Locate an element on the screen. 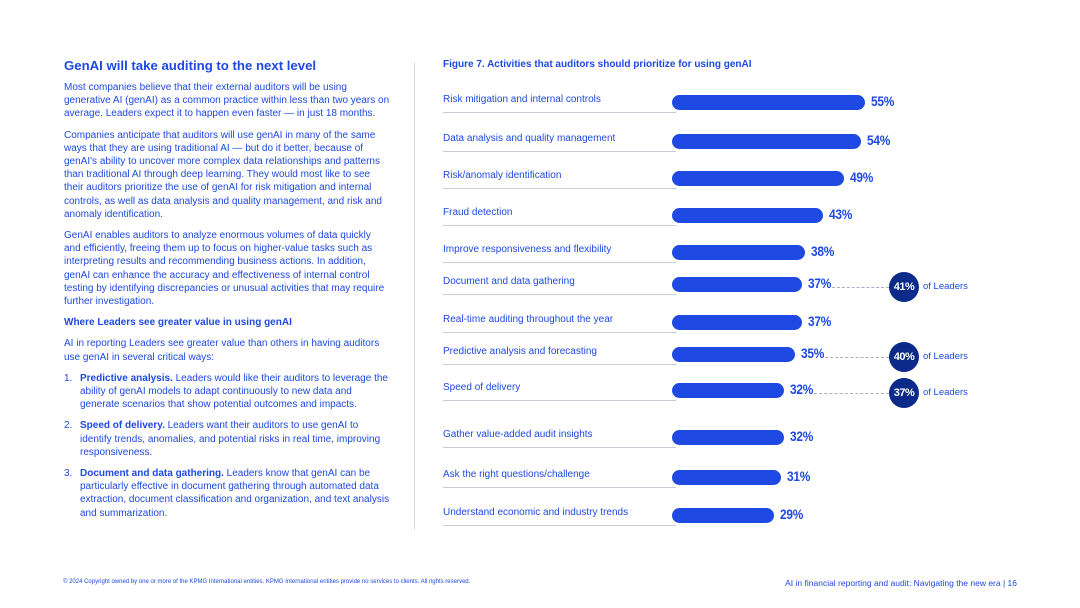  category-label: Document and data gathering is located at coordinates (509, 281).